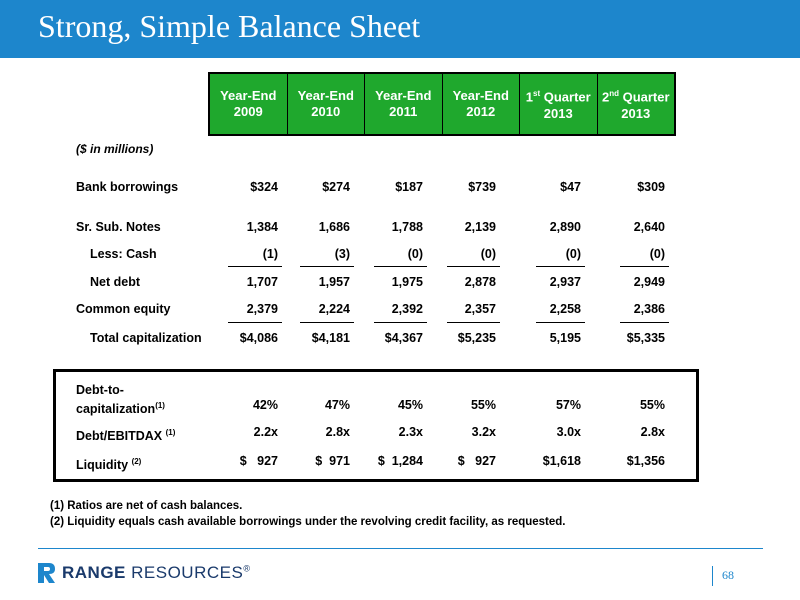 This screenshot has width=800, height=600. I want to click on table-cell: 1,686, so click(334, 227).